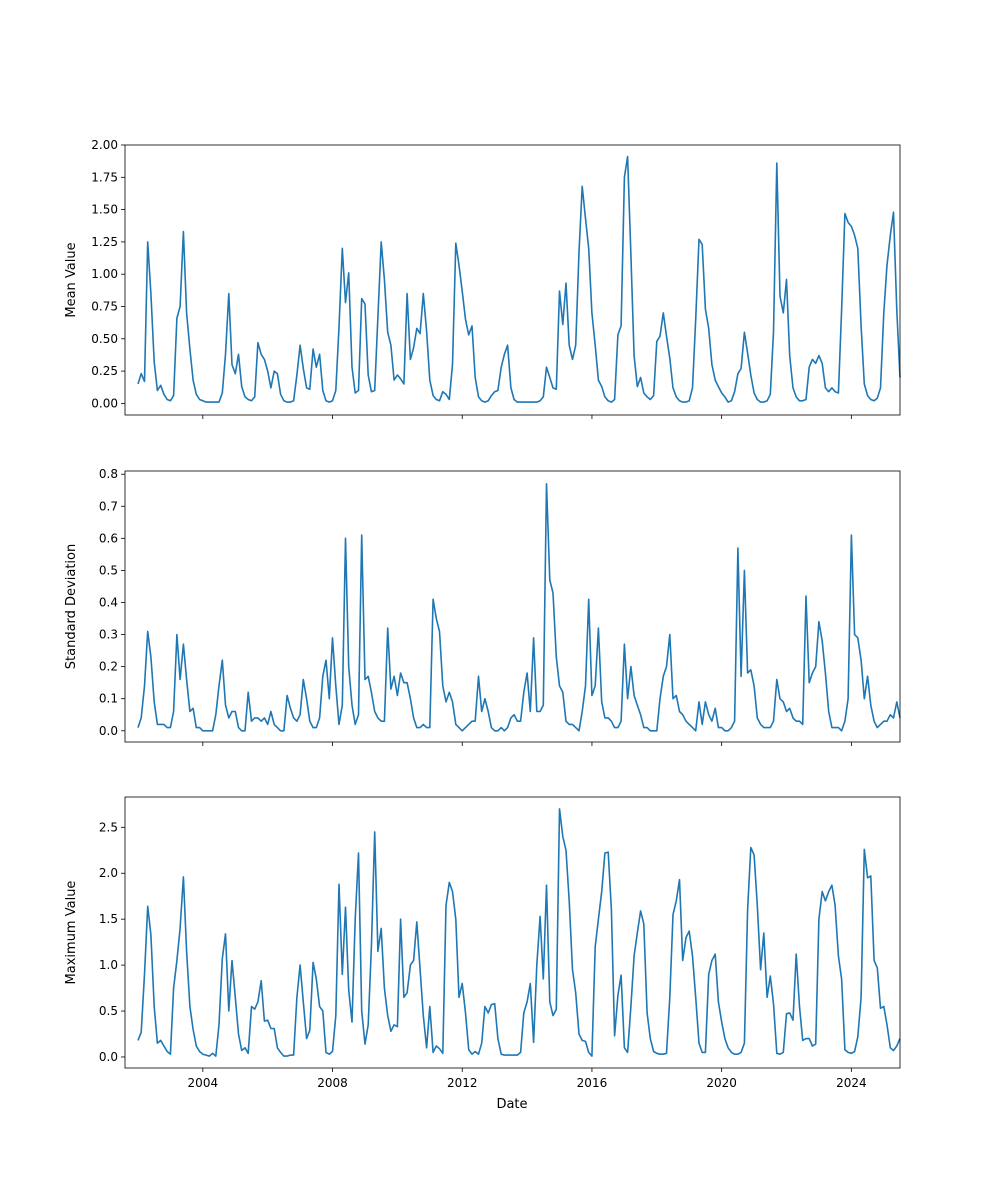  Describe the element at coordinates (71, 933) in the screenshot. I see `y-axis-label: Maximum Value` at that location.